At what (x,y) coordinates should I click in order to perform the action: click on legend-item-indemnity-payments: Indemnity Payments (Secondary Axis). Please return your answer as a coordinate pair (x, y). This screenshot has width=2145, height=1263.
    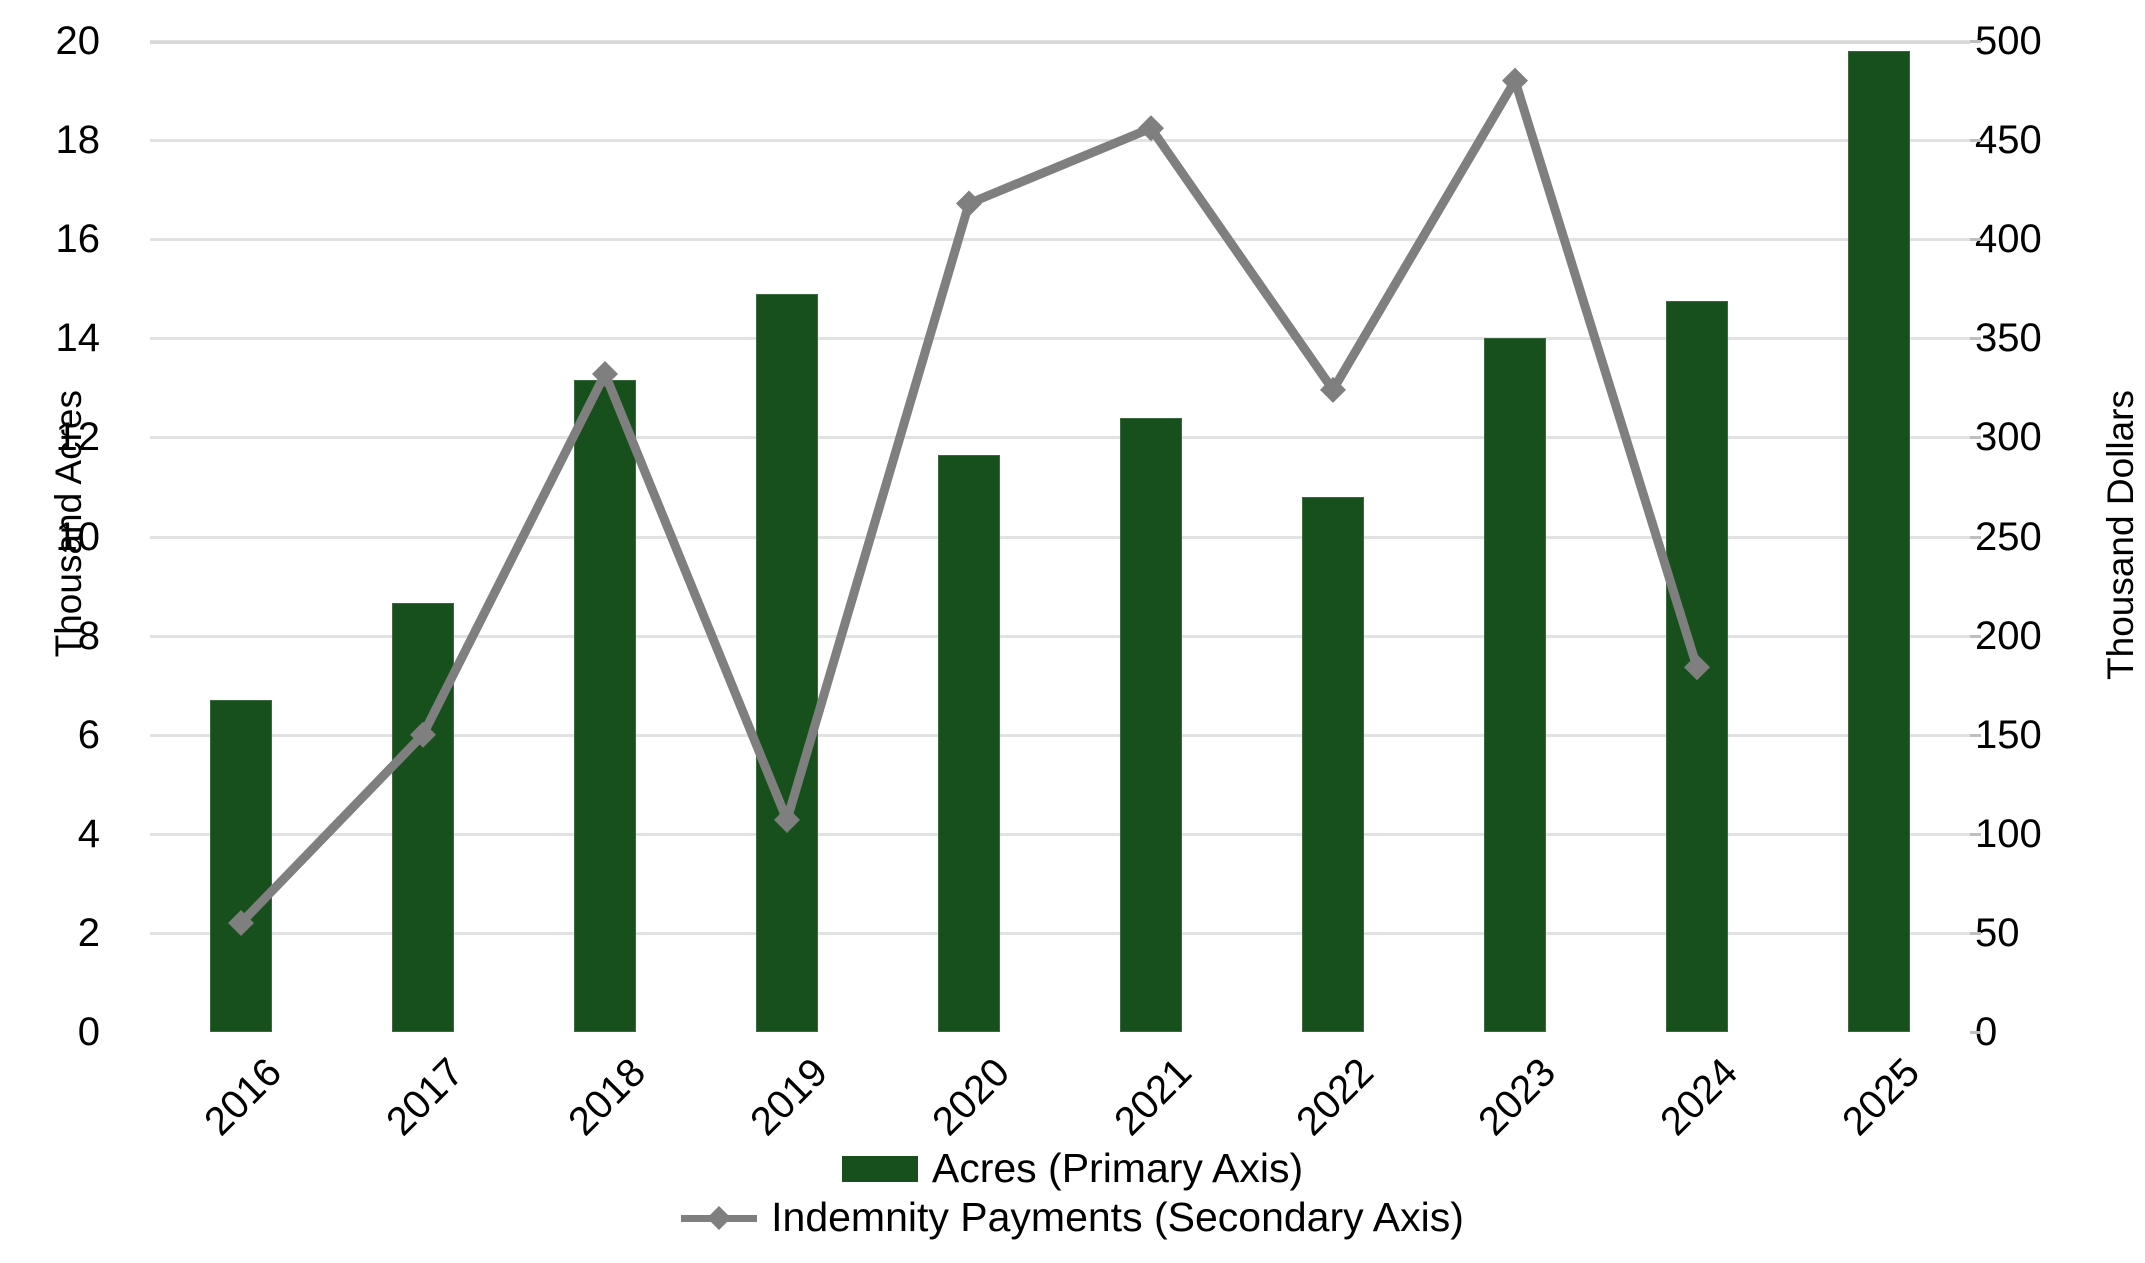
    Looking at the image, I should click on (1072, 1217).